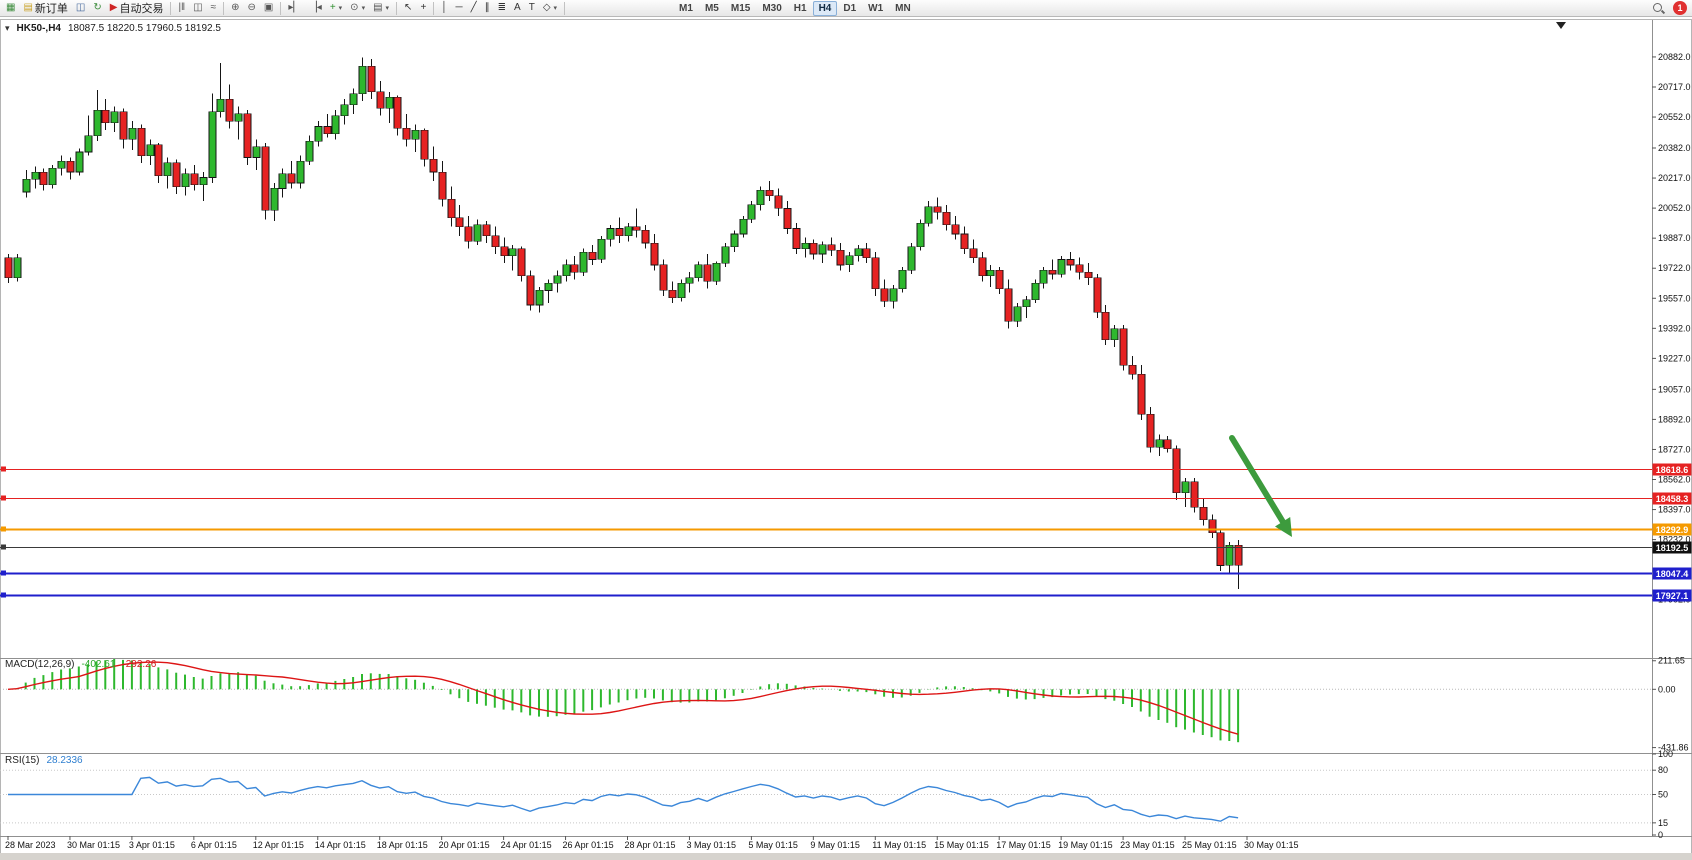  Describe the element at coordinates (294, 8) in the screenshot. I see `auto-scroll-button: ▸▏` at that location.